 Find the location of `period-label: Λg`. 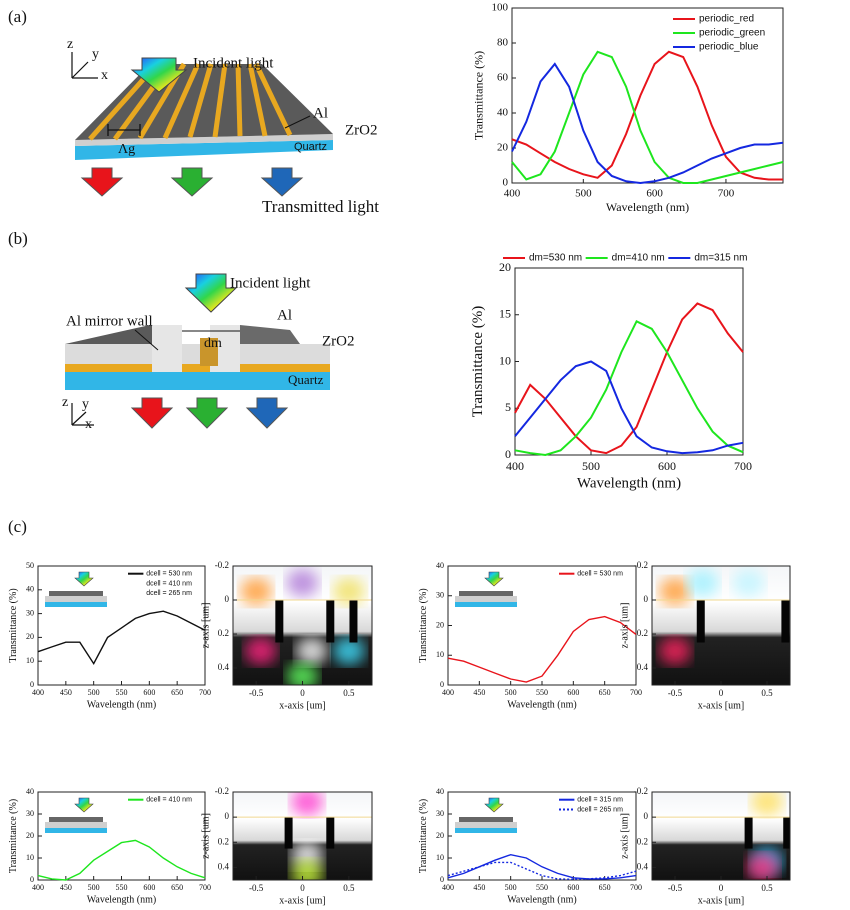

period-label: Λg is located at coordinates (126, 149).